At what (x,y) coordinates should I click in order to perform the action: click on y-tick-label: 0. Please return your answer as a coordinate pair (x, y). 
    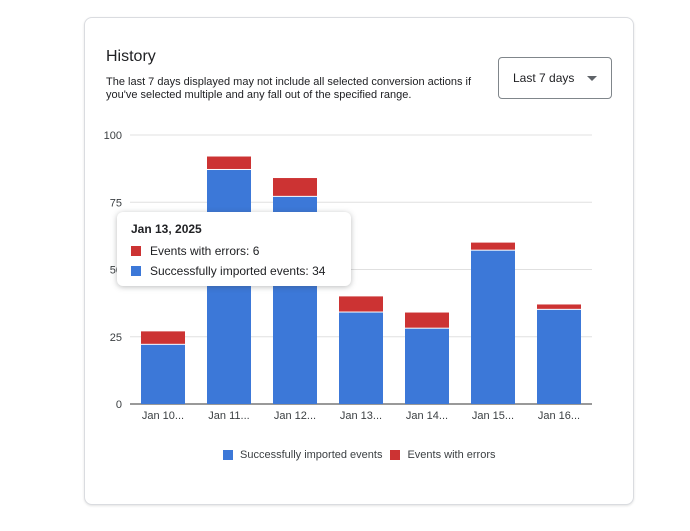
    Looking at the image, I should click on (119, 405).